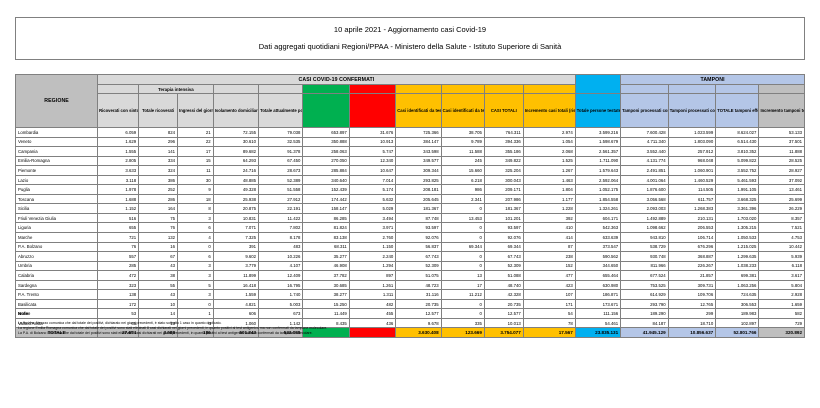 This screenshot has height=408, width=820. Describe the element at coordinates (737, 333) in the screenshot. I see `total-cell: 52.801.766` at that location.